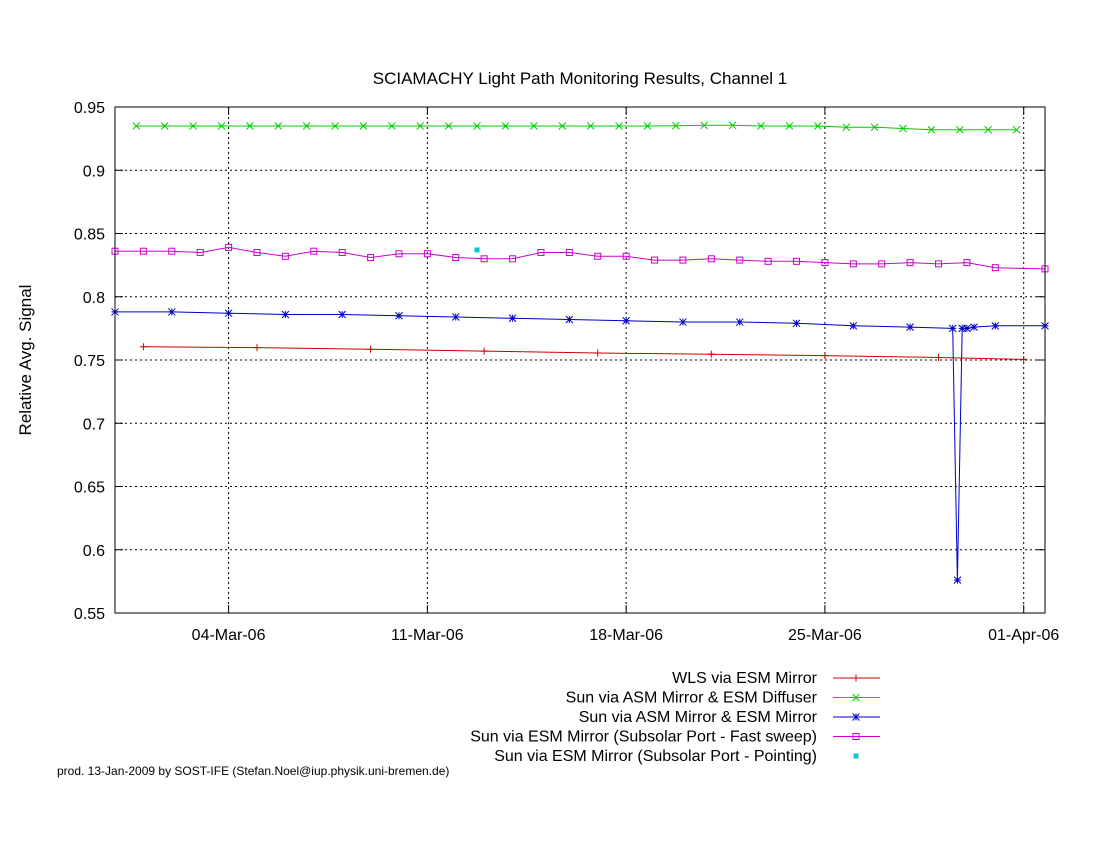 Image resolution: width=1100 pixels, height=850 pixels. I want to click on y-axis-label: Relative Avg. Signal, so click(25, 360).